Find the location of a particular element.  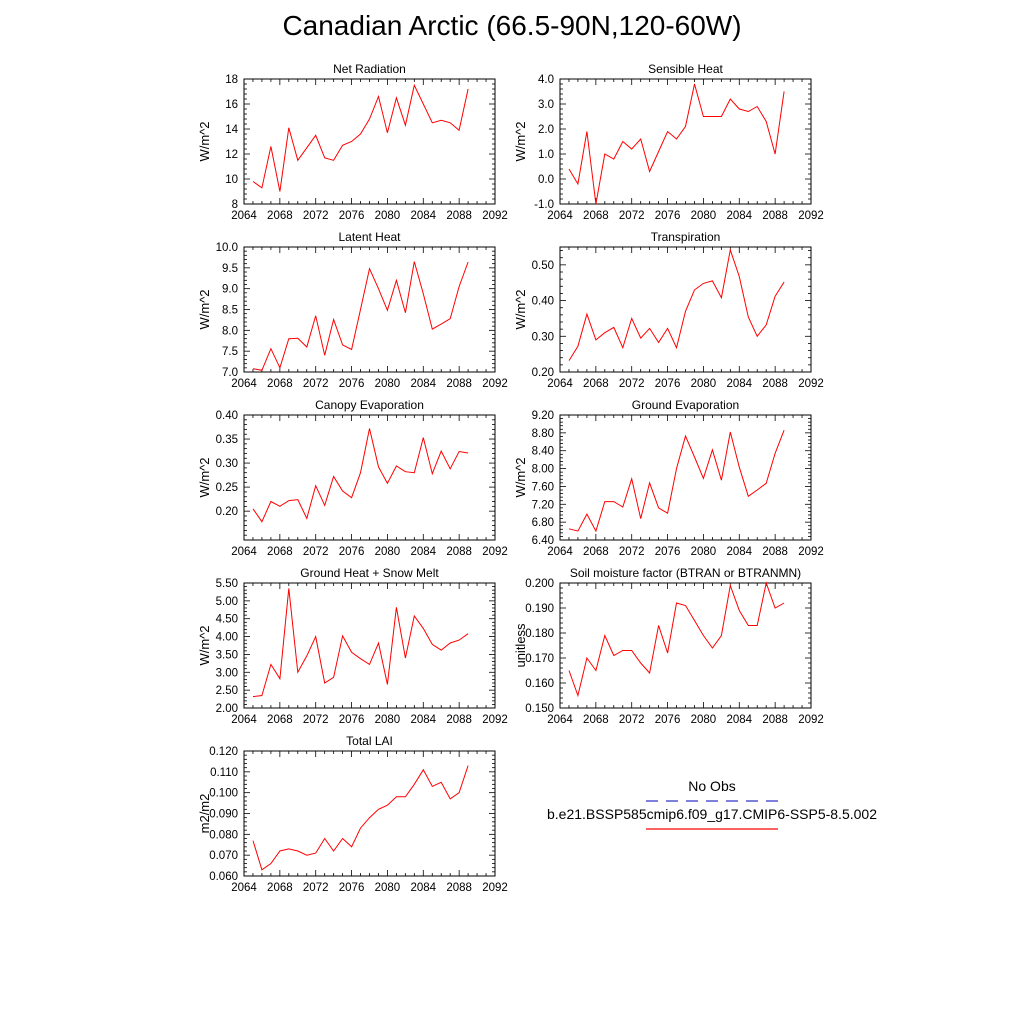

y-tick-label: 8.00 is located at coordinates (543, 470).